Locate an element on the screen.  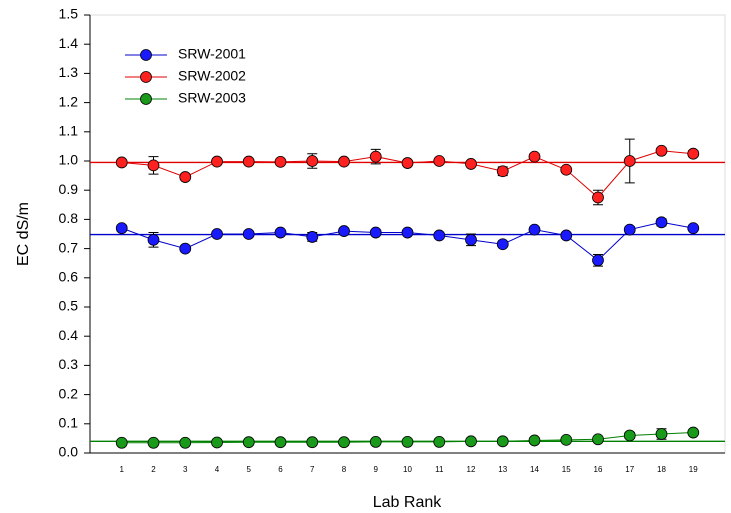
y-tick-label: 1.0 is located at coordinates (69, 160).